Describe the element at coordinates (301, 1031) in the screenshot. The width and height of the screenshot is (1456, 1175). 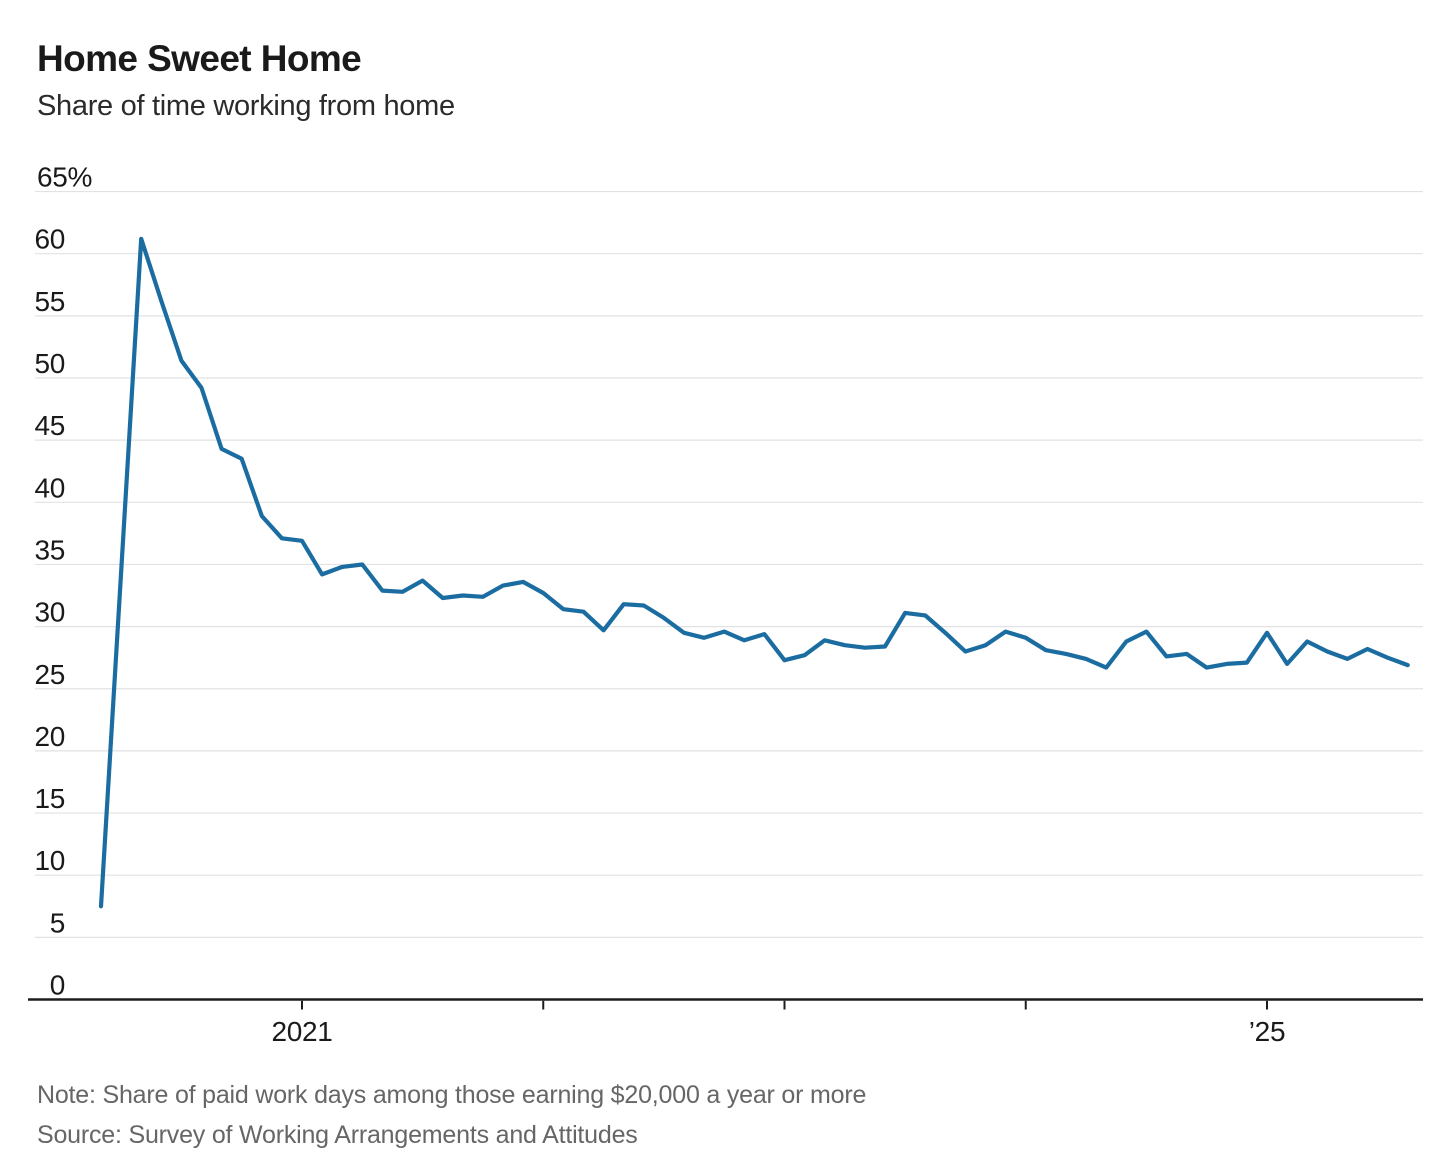
I see `x-axis-label: 2021` at that location.